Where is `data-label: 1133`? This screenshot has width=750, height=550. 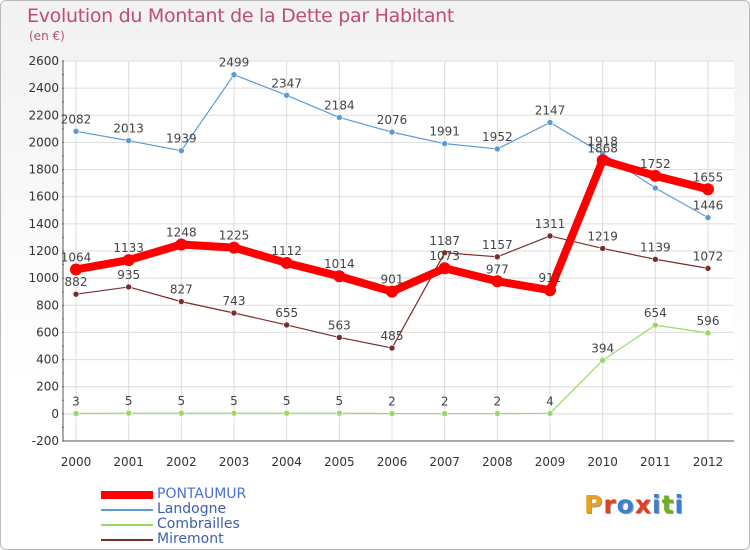
data-label: 1133 is located at coordinates (128, 248).